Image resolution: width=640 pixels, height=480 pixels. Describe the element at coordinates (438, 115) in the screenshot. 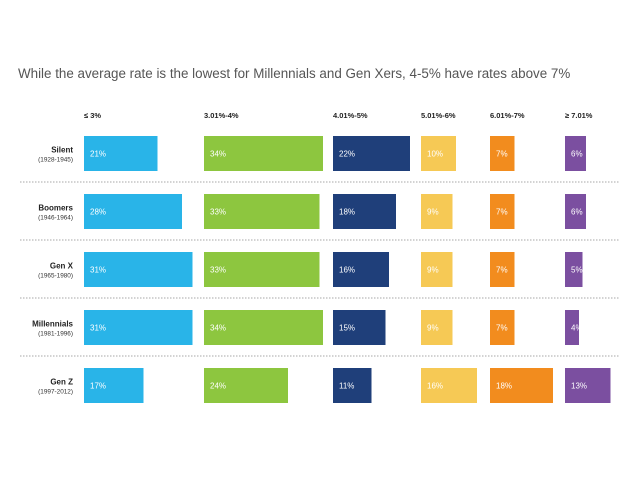

I see `column-header: 5.01%-6%` at that location.